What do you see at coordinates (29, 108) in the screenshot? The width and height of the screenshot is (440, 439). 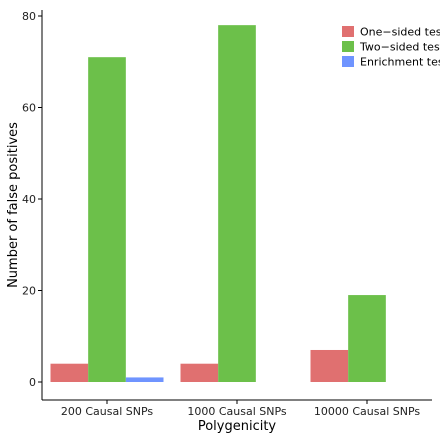 I see `y-tick-label: 60` at bounding box center [29, 108].